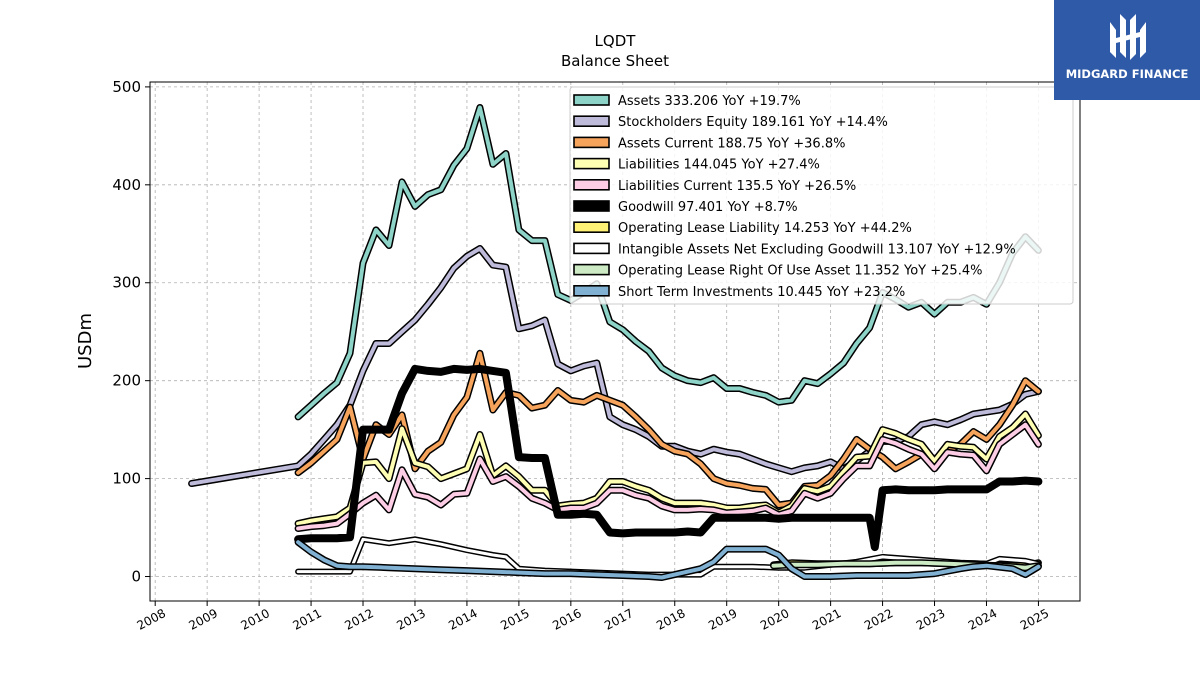 This screenshot has height=675, width=1200. What do you see at coordinates (1035, 619) in the screenshot?
I see `x-tick-label: 2025` at bounding box center [1035, 619].